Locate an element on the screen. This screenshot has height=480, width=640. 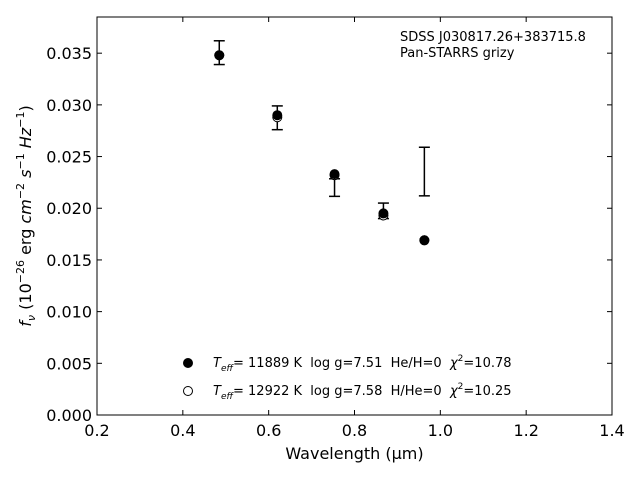
y-tick-label: 0.000 is located at coordinates (69, 415).